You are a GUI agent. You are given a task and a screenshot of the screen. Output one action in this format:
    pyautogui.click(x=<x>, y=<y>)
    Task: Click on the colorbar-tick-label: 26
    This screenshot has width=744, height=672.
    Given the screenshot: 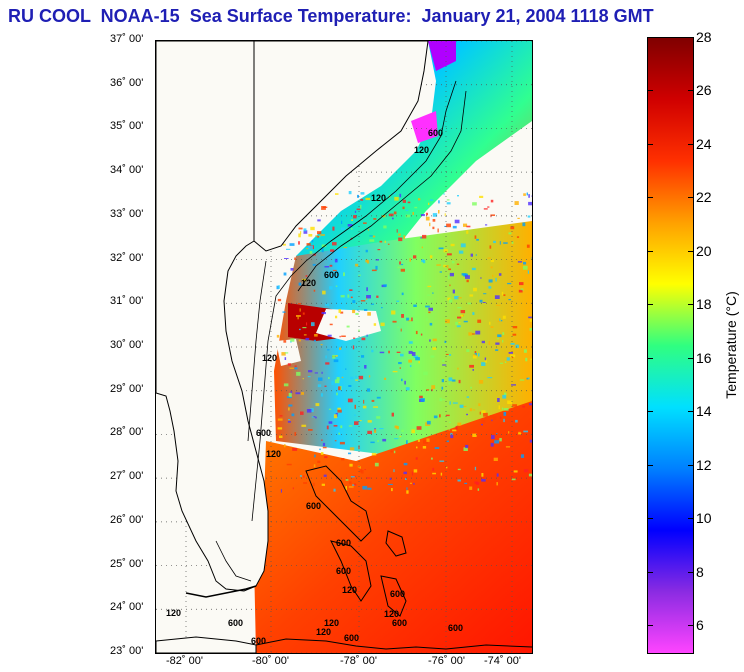 What is the action you would take?
    pyautogui.click(x=704, y=90)
    